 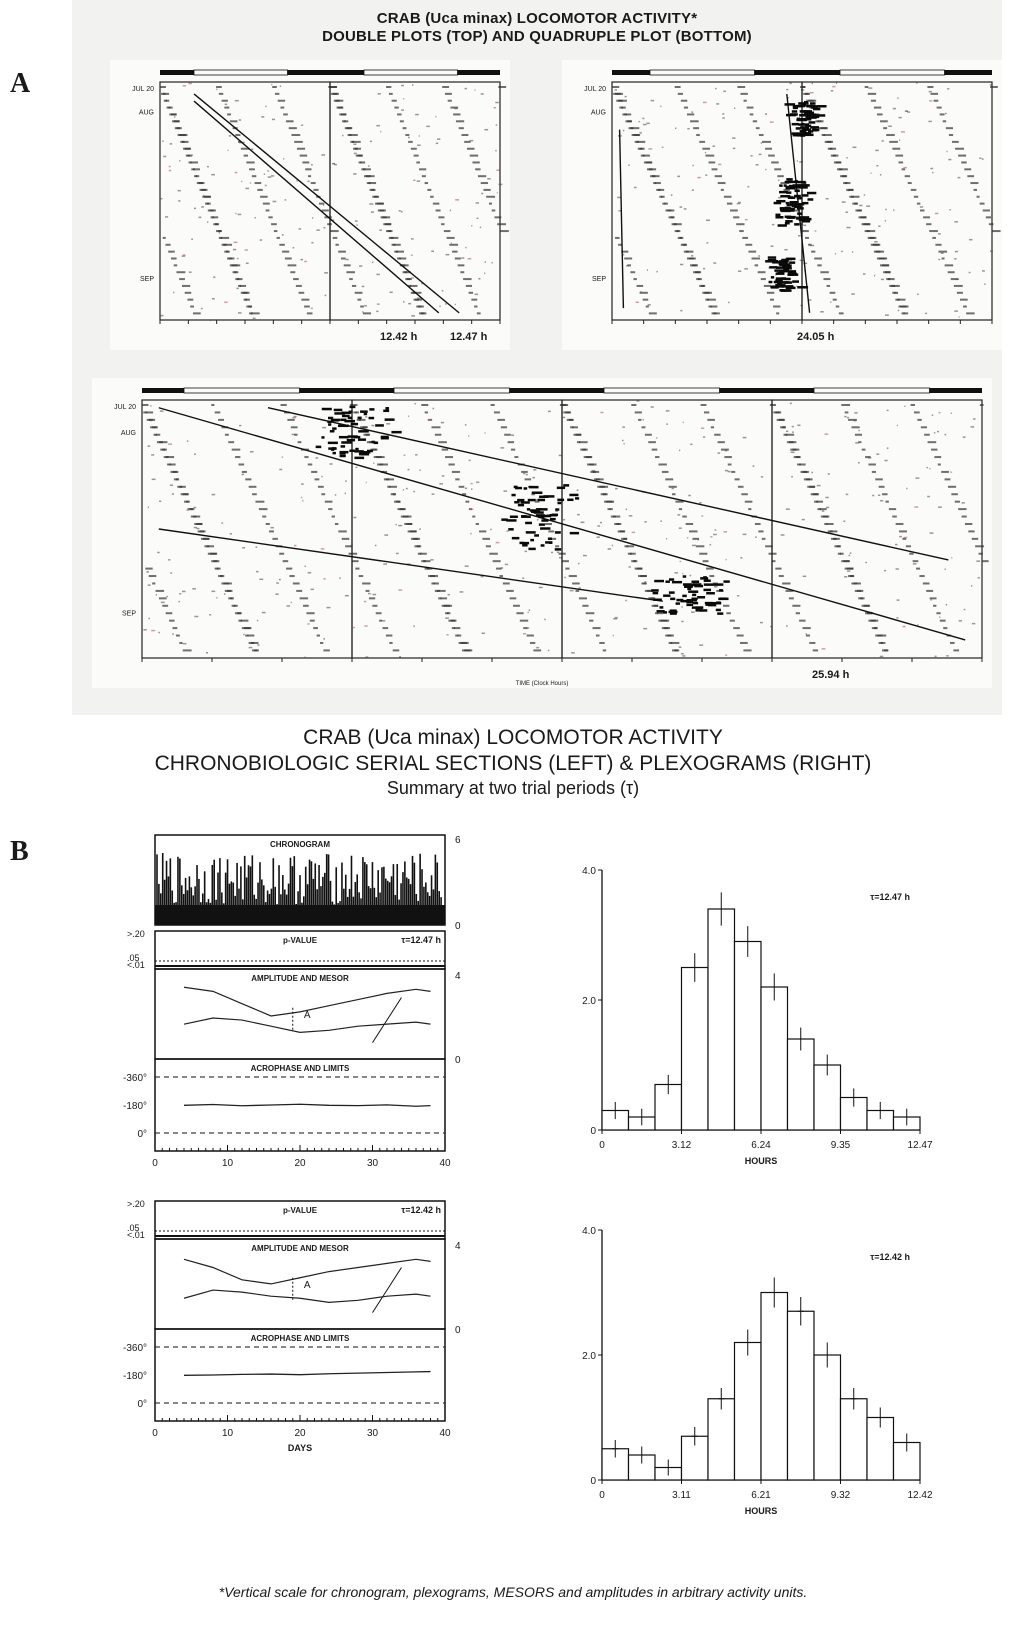 I want to click on period-label: 12.42 h, so click(x=399, y=337).